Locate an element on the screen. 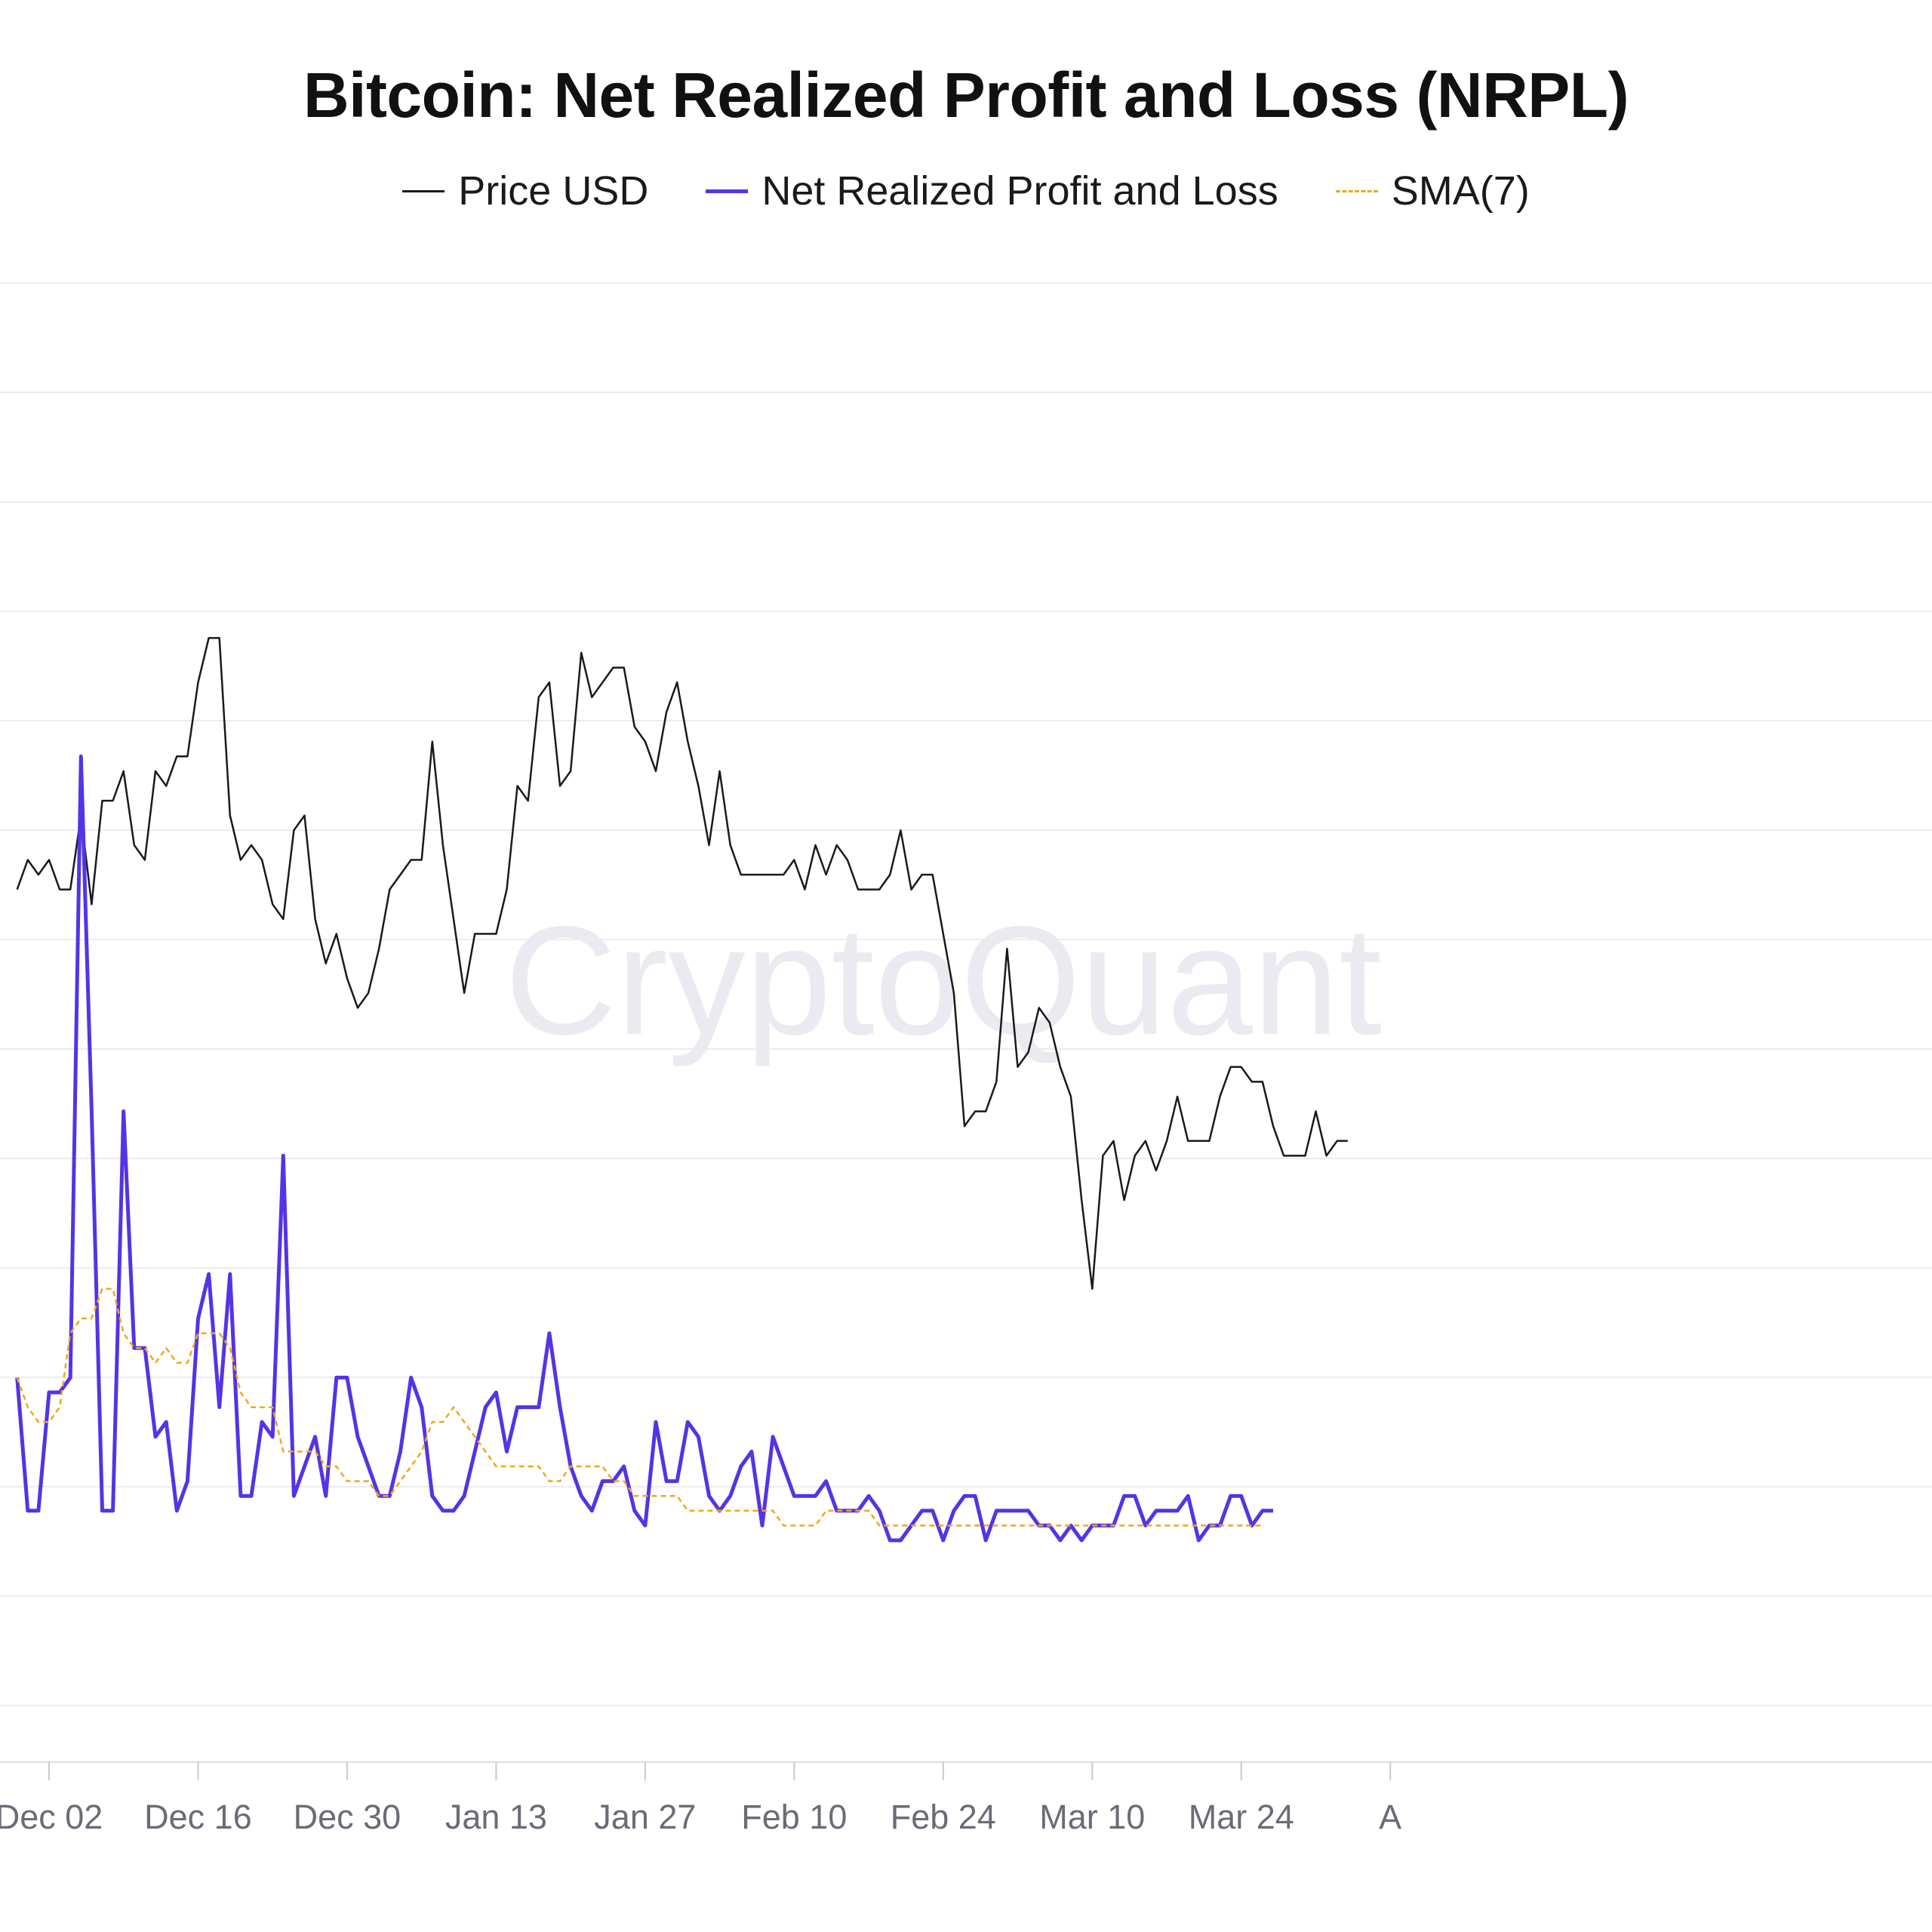  legend-swatch-price is located at coordinates (423, 190).